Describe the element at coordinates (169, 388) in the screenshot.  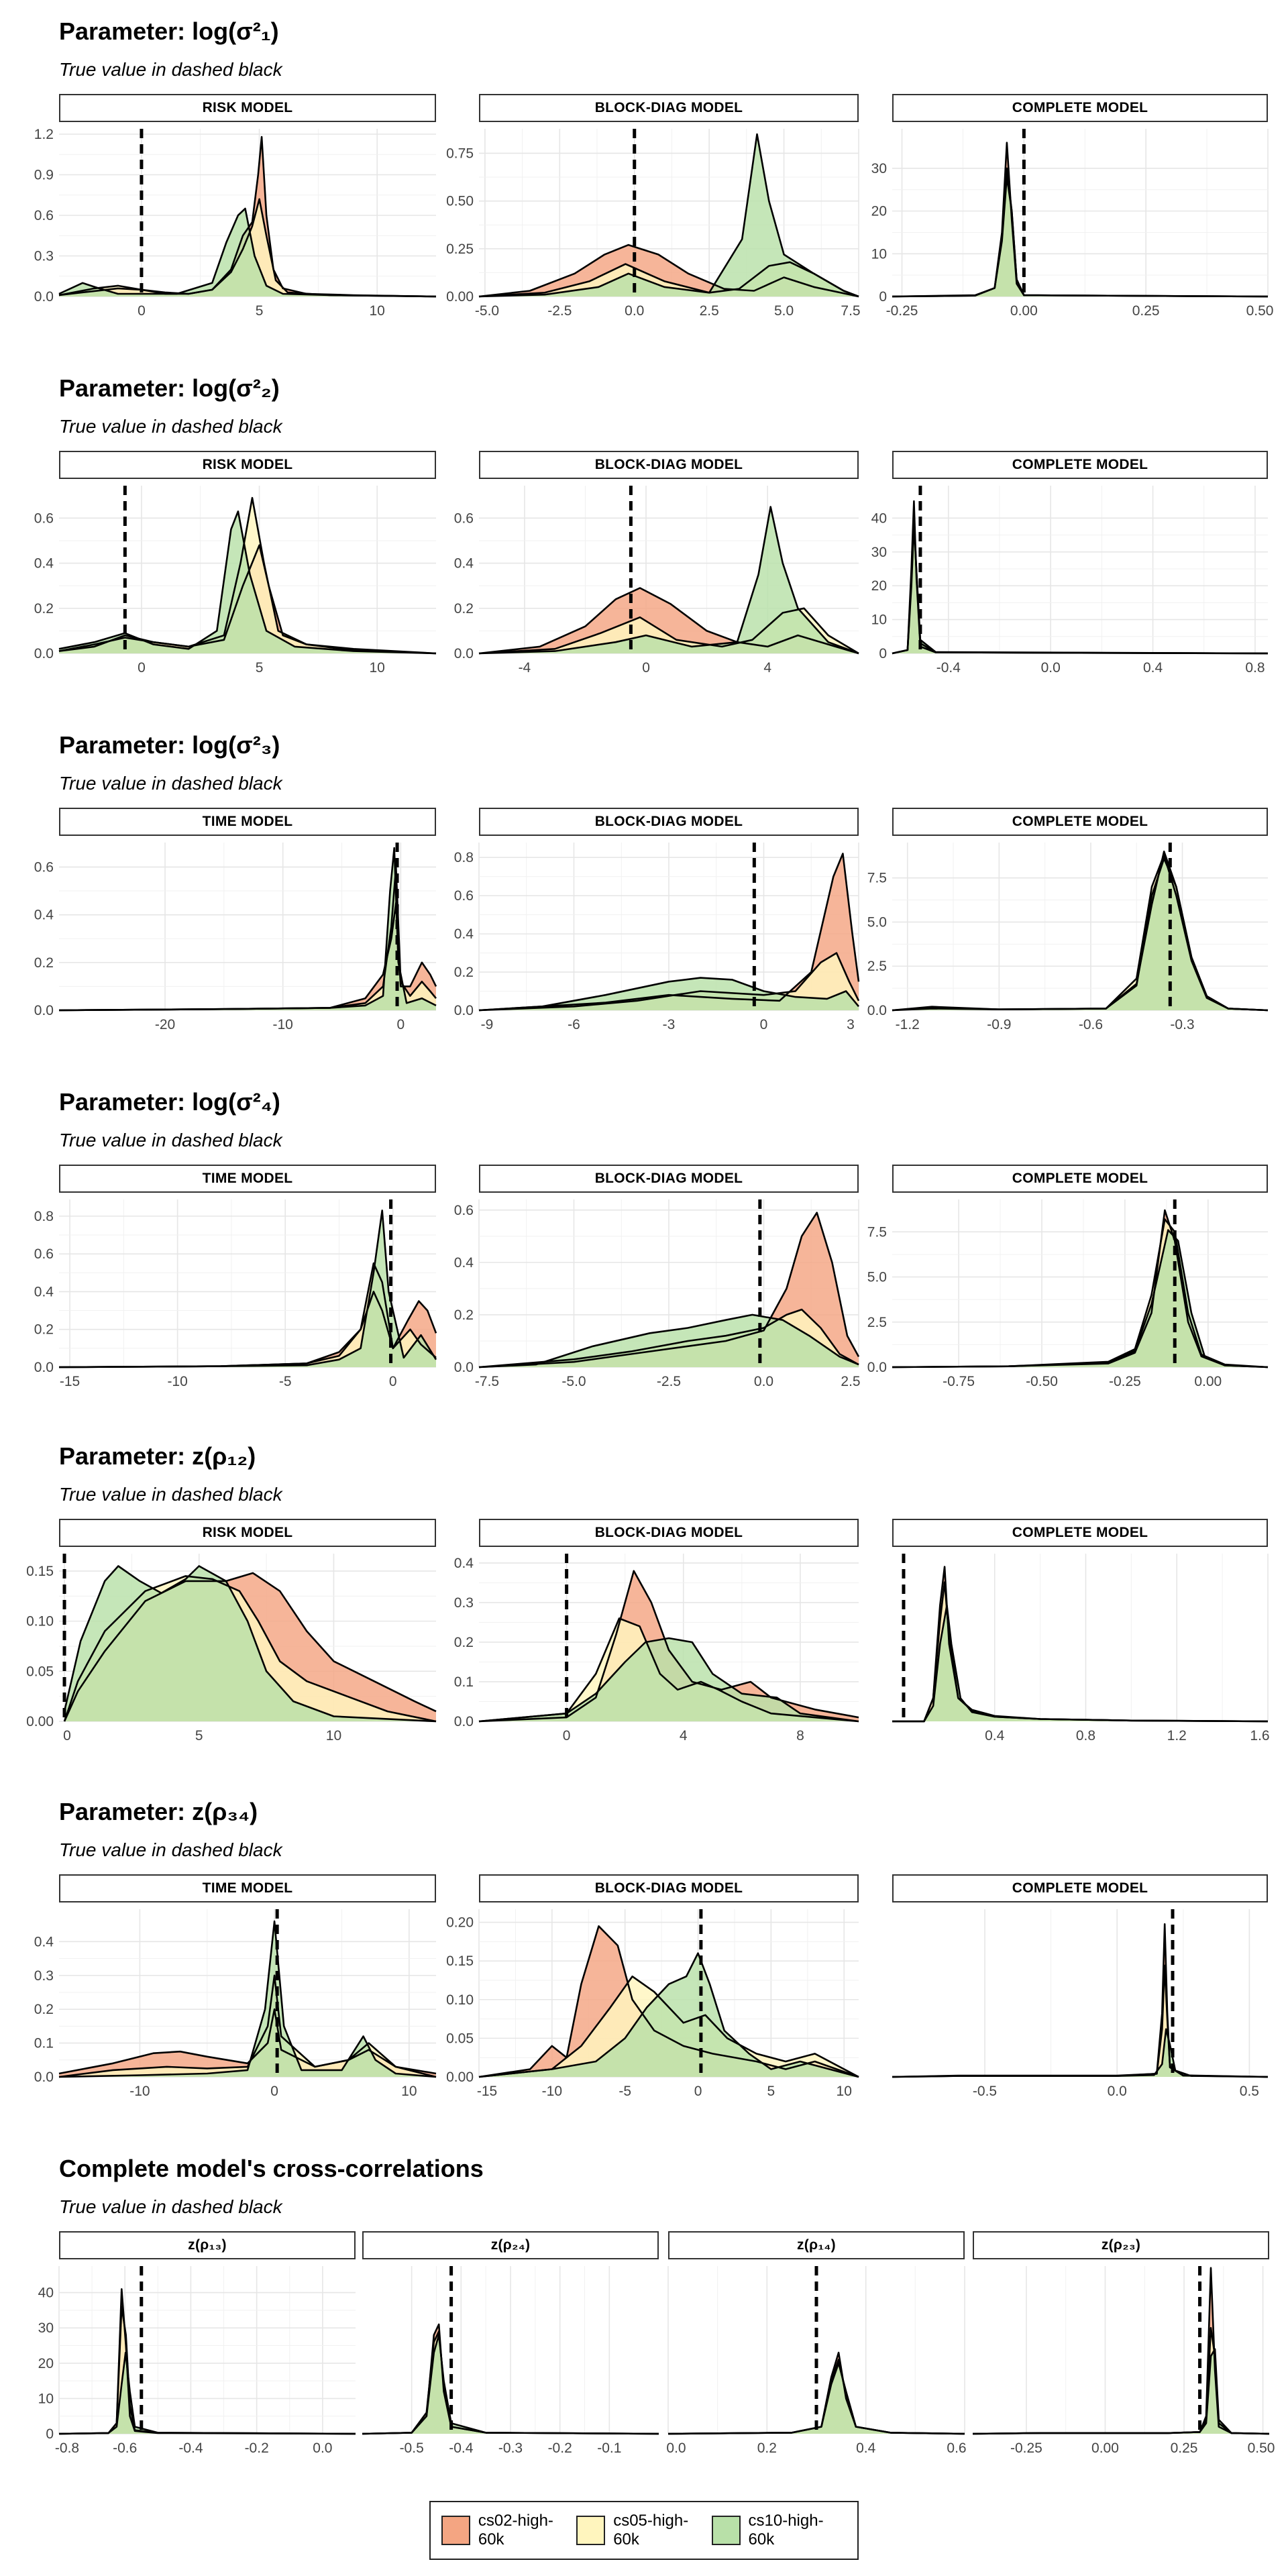
I see `section-title: Parameter: log(σ²₂)` at that location.